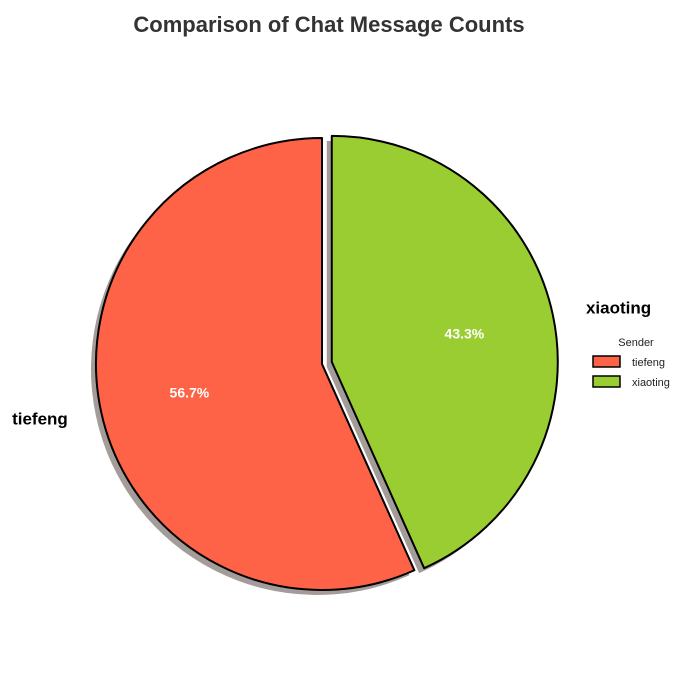 The width and height of the screenshot is (700, 700). I want to click on slice-label-xiaoting: xiaoting, so click(618, 308).